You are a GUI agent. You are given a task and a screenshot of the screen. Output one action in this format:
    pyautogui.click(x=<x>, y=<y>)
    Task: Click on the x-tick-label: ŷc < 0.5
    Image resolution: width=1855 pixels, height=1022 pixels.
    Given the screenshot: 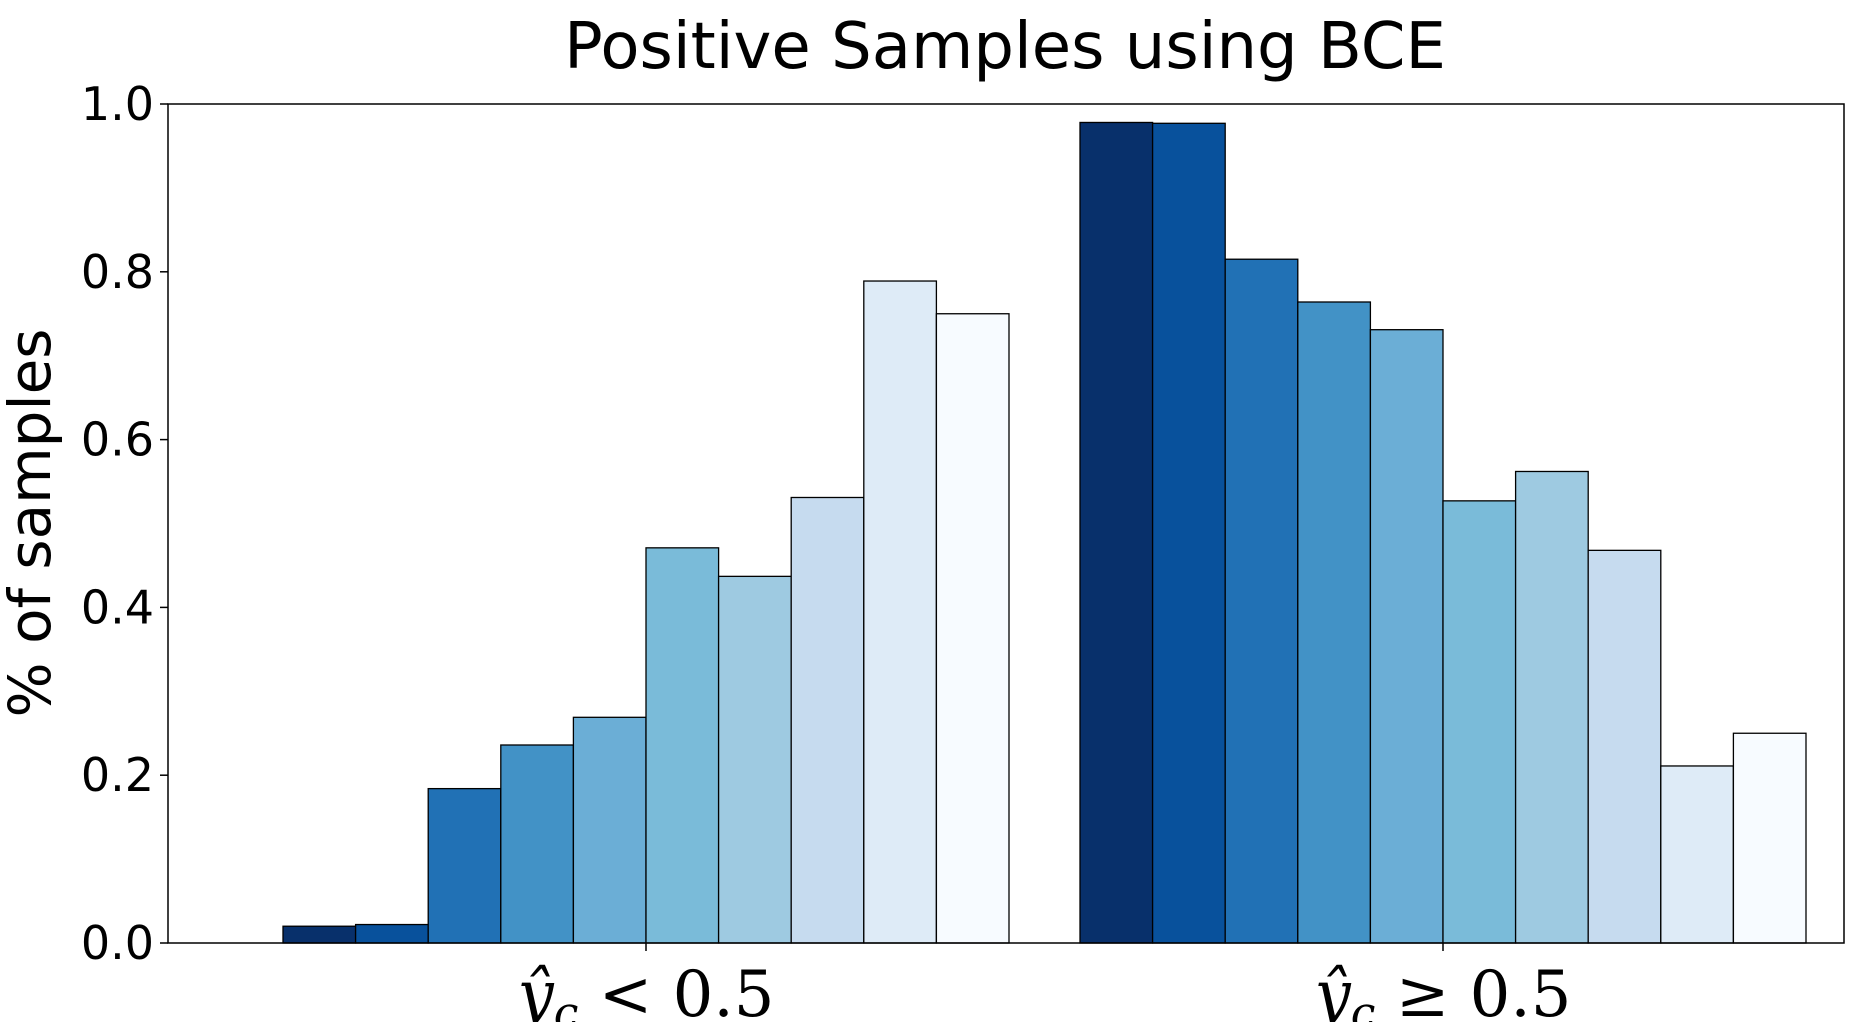 What is the action you would take?
    pyautogui.click(x=645, y=990)
    